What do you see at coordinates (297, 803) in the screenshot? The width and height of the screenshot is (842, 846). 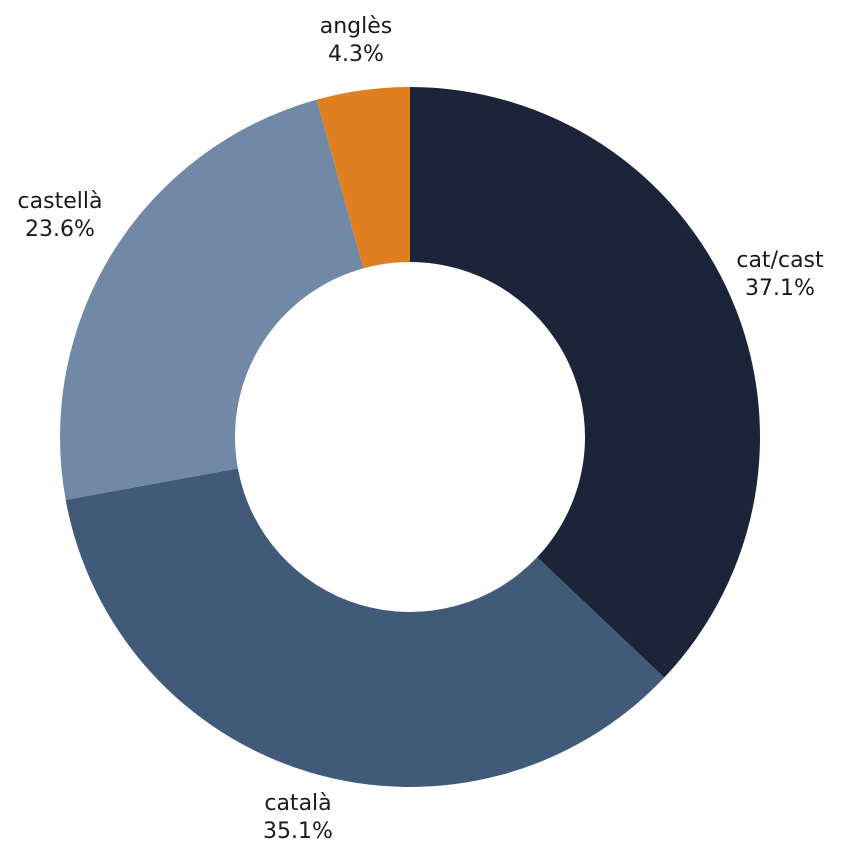 I see `slice-category-label: català` at bounding box center [297, 803].